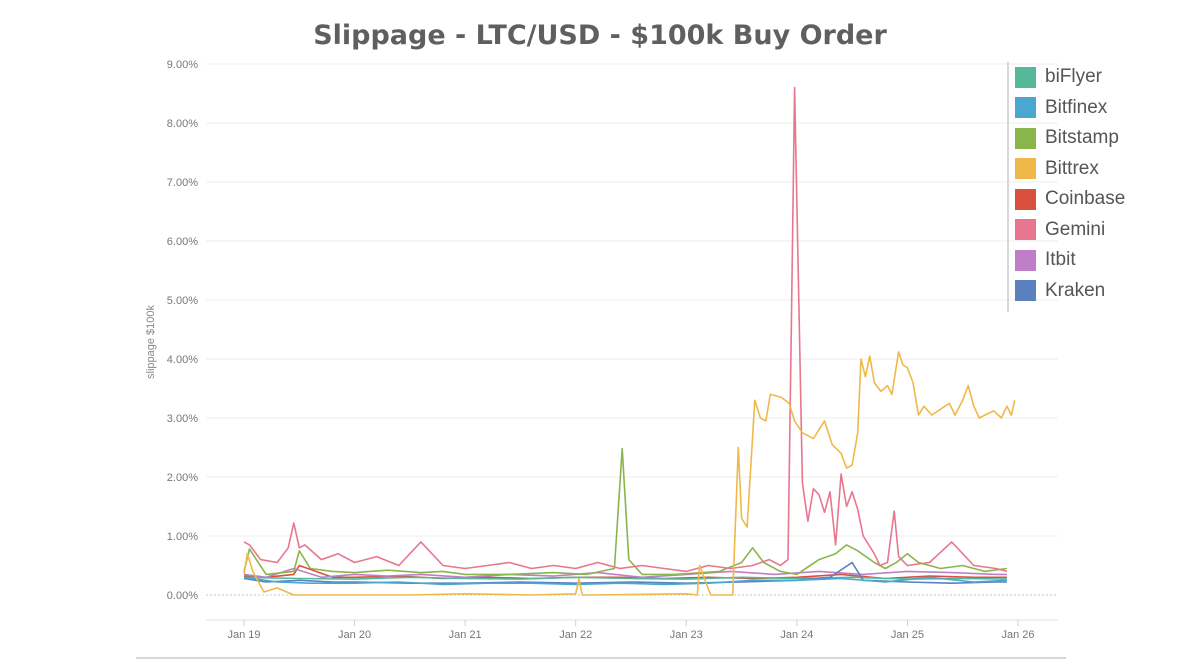  I want to click on legend-item-coinbase: Coinbase, so click(1081, 199).